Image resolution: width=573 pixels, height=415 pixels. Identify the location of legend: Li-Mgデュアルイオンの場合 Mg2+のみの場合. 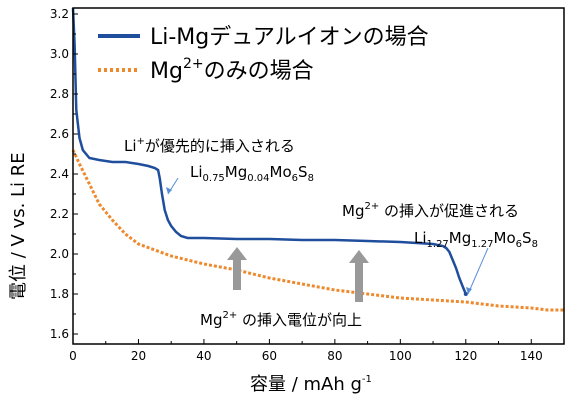
(263, 54).